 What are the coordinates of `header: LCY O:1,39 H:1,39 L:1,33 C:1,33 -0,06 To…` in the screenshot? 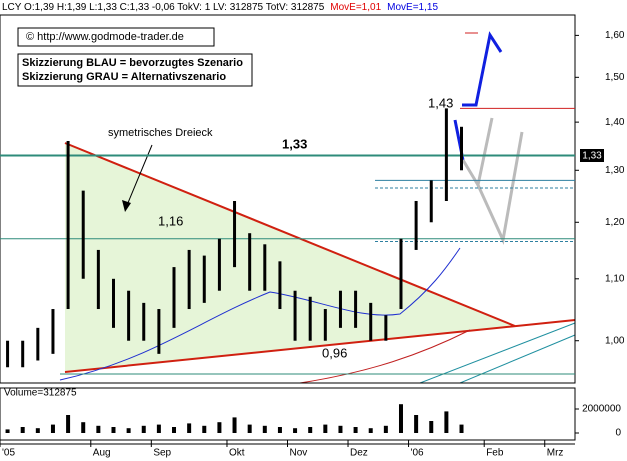 It's located at (220, 7).